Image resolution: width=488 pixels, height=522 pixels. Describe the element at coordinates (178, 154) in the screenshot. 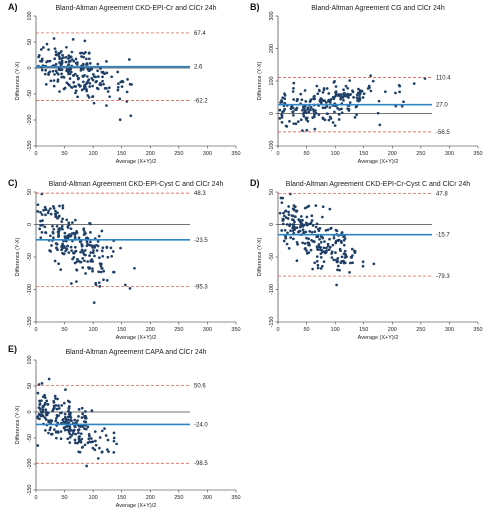

I see `x-tick-label: 250` at that location.